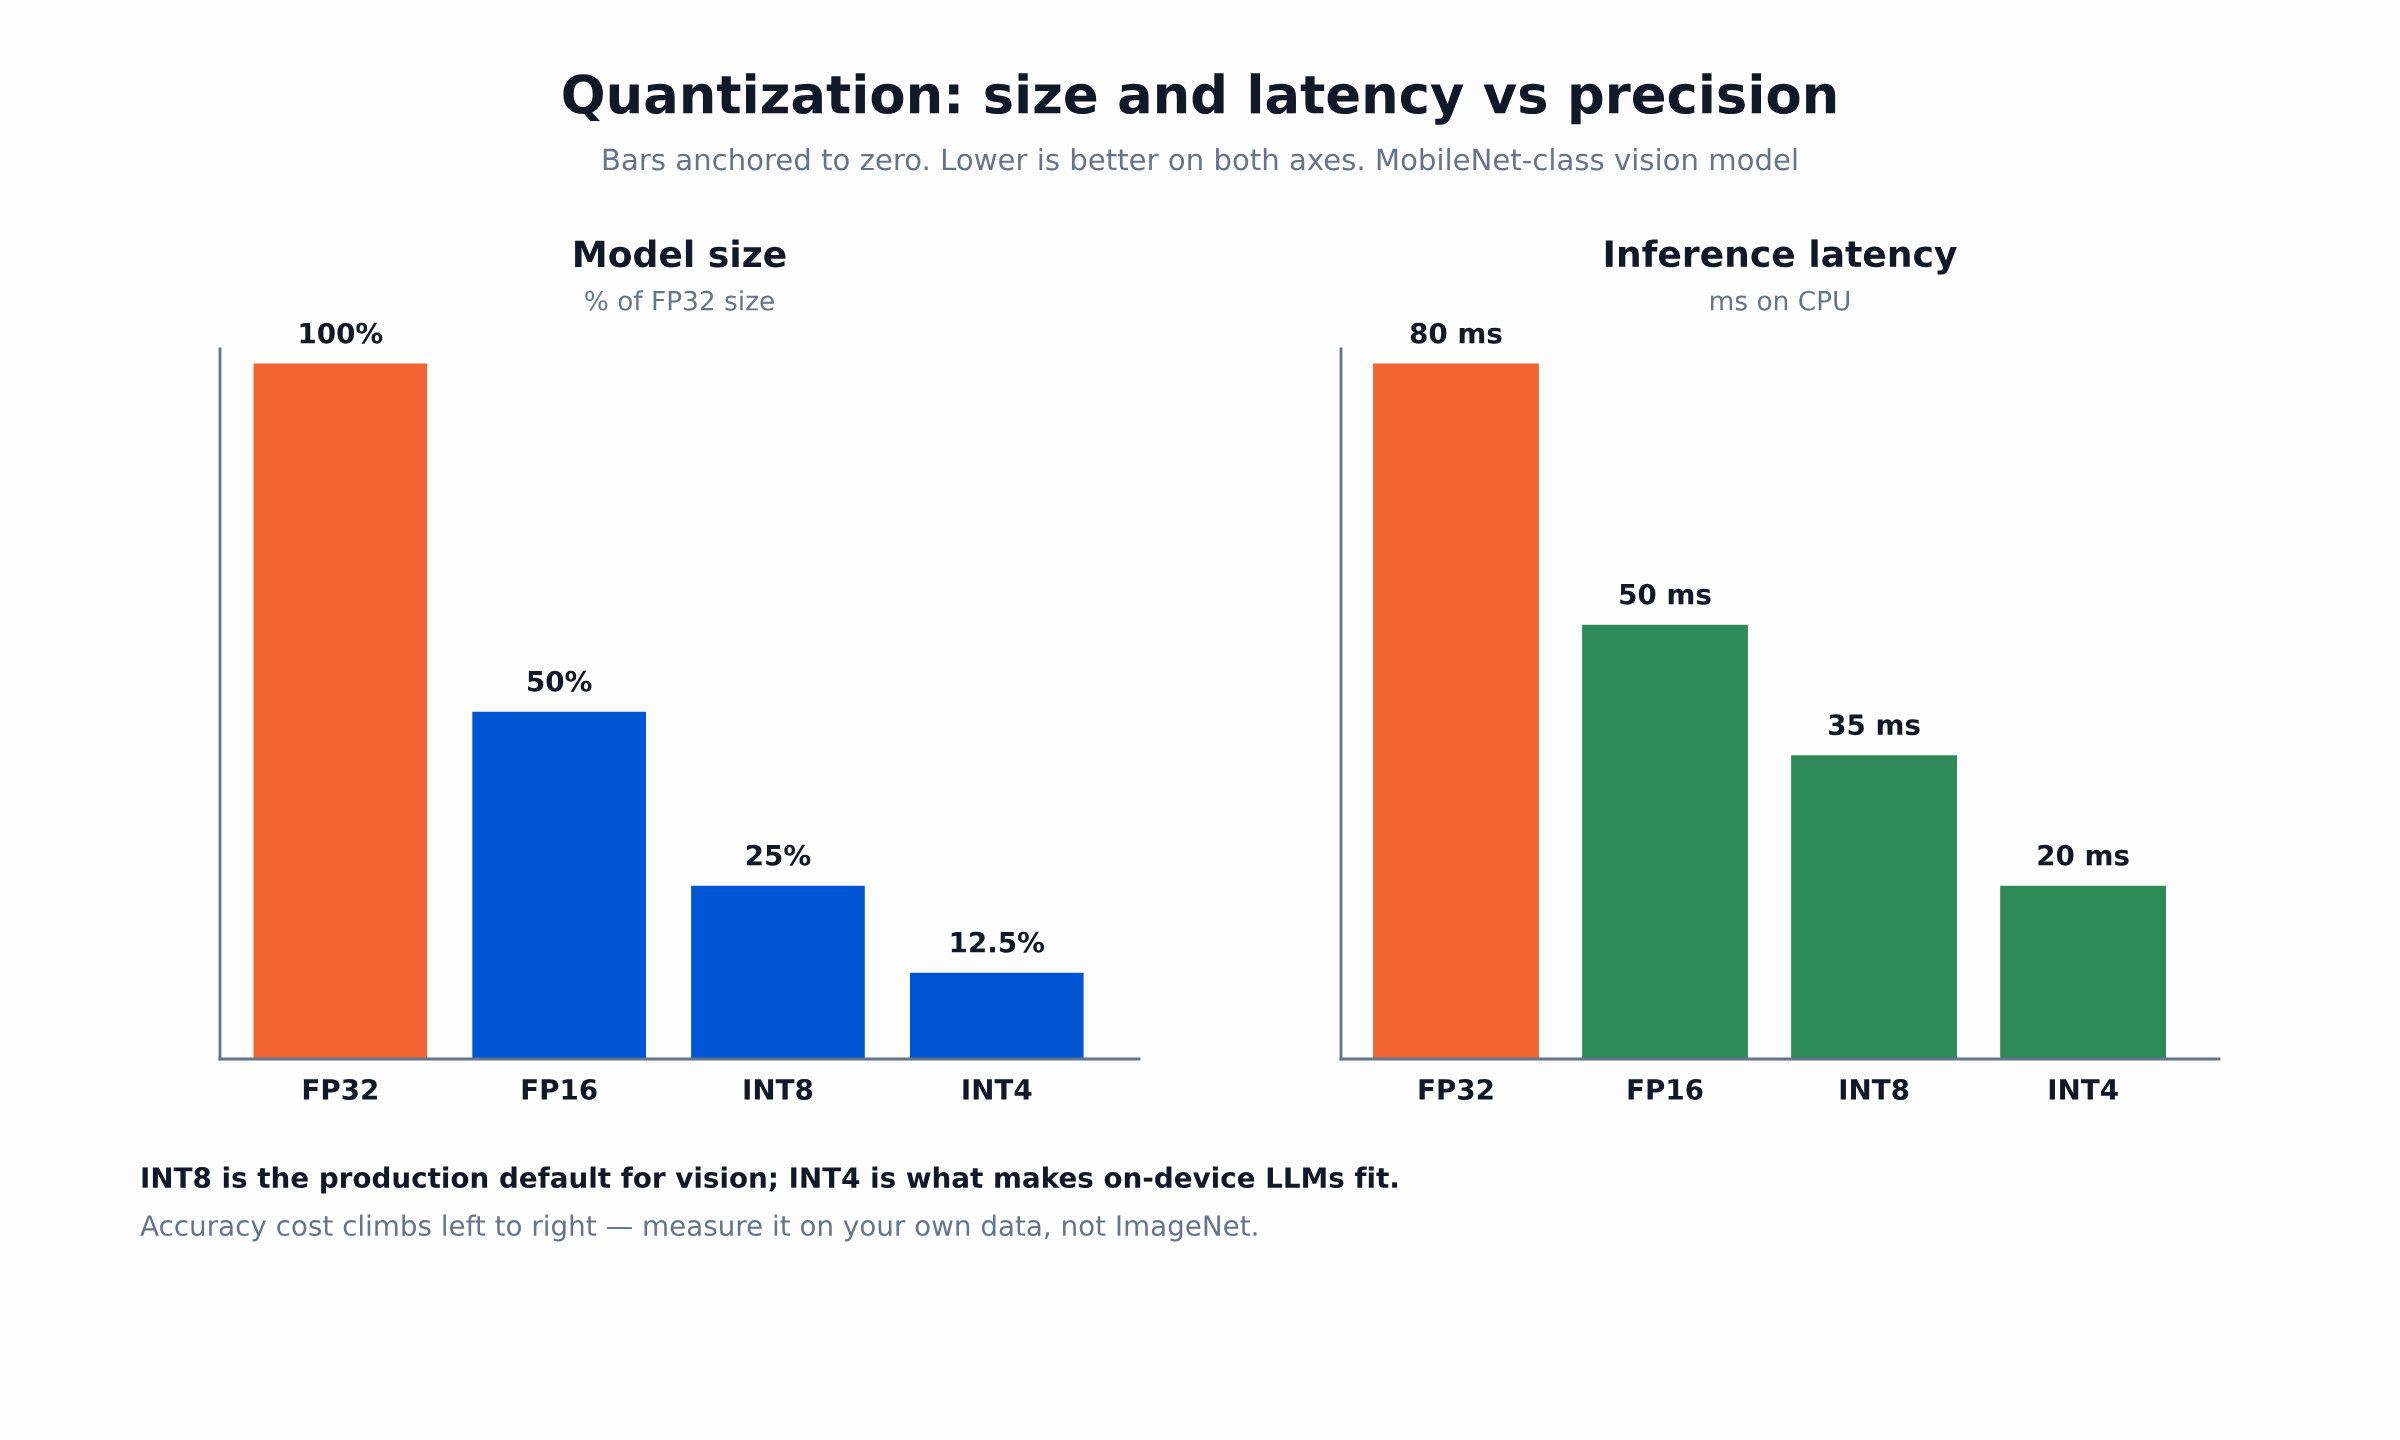 This screenshot has width=2400, height=1440. What do you see at coordinates (341, 333) in the screenshot?
I see `data-label: 100%` at bounding box center [341, 333].